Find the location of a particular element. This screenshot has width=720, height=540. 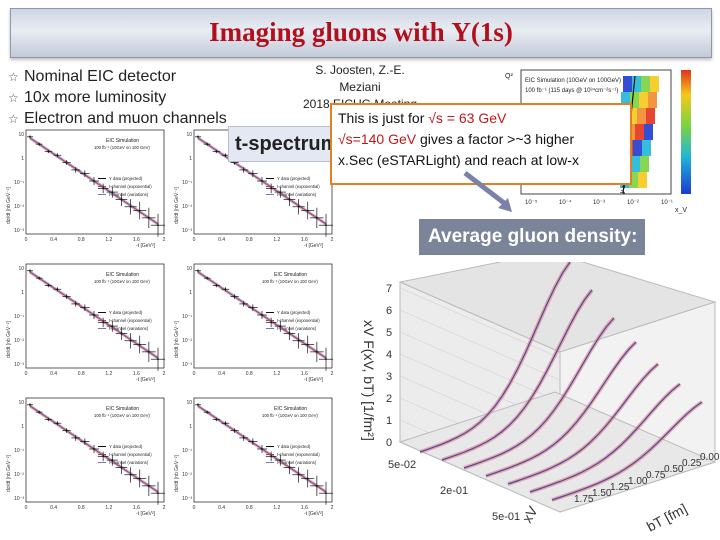

surface-xtick: 5e-01 is located at coordinates (506, 517).